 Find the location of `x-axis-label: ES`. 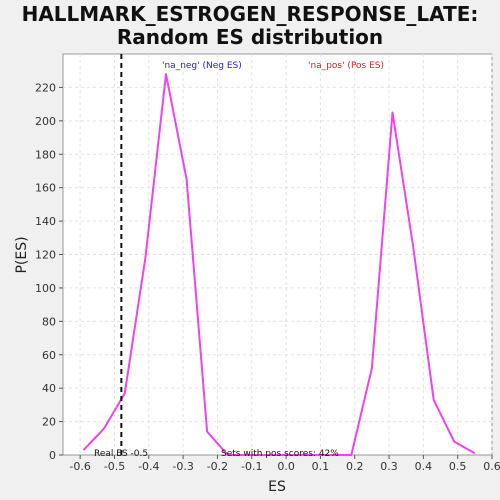

x-axis-label: ES is located at coordinates (277, 487).